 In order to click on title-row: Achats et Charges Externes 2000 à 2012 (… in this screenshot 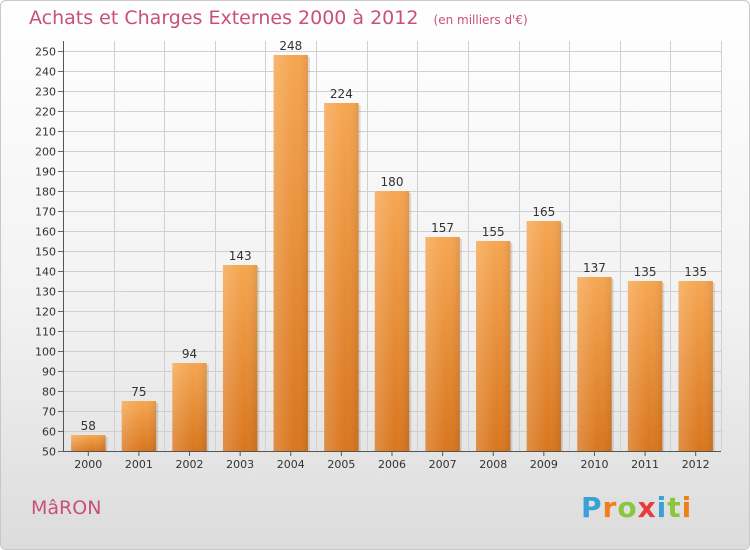, I will do `click(278, 18)`.